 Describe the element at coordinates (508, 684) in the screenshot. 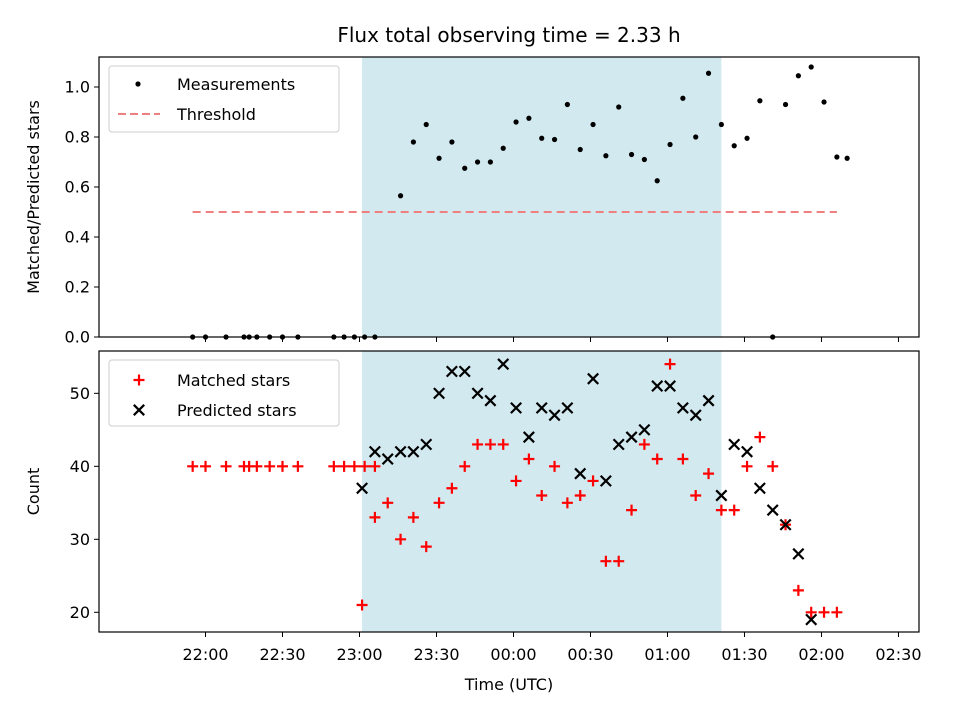

I see `time-x-axis-label: Time (UTC)` at that location.